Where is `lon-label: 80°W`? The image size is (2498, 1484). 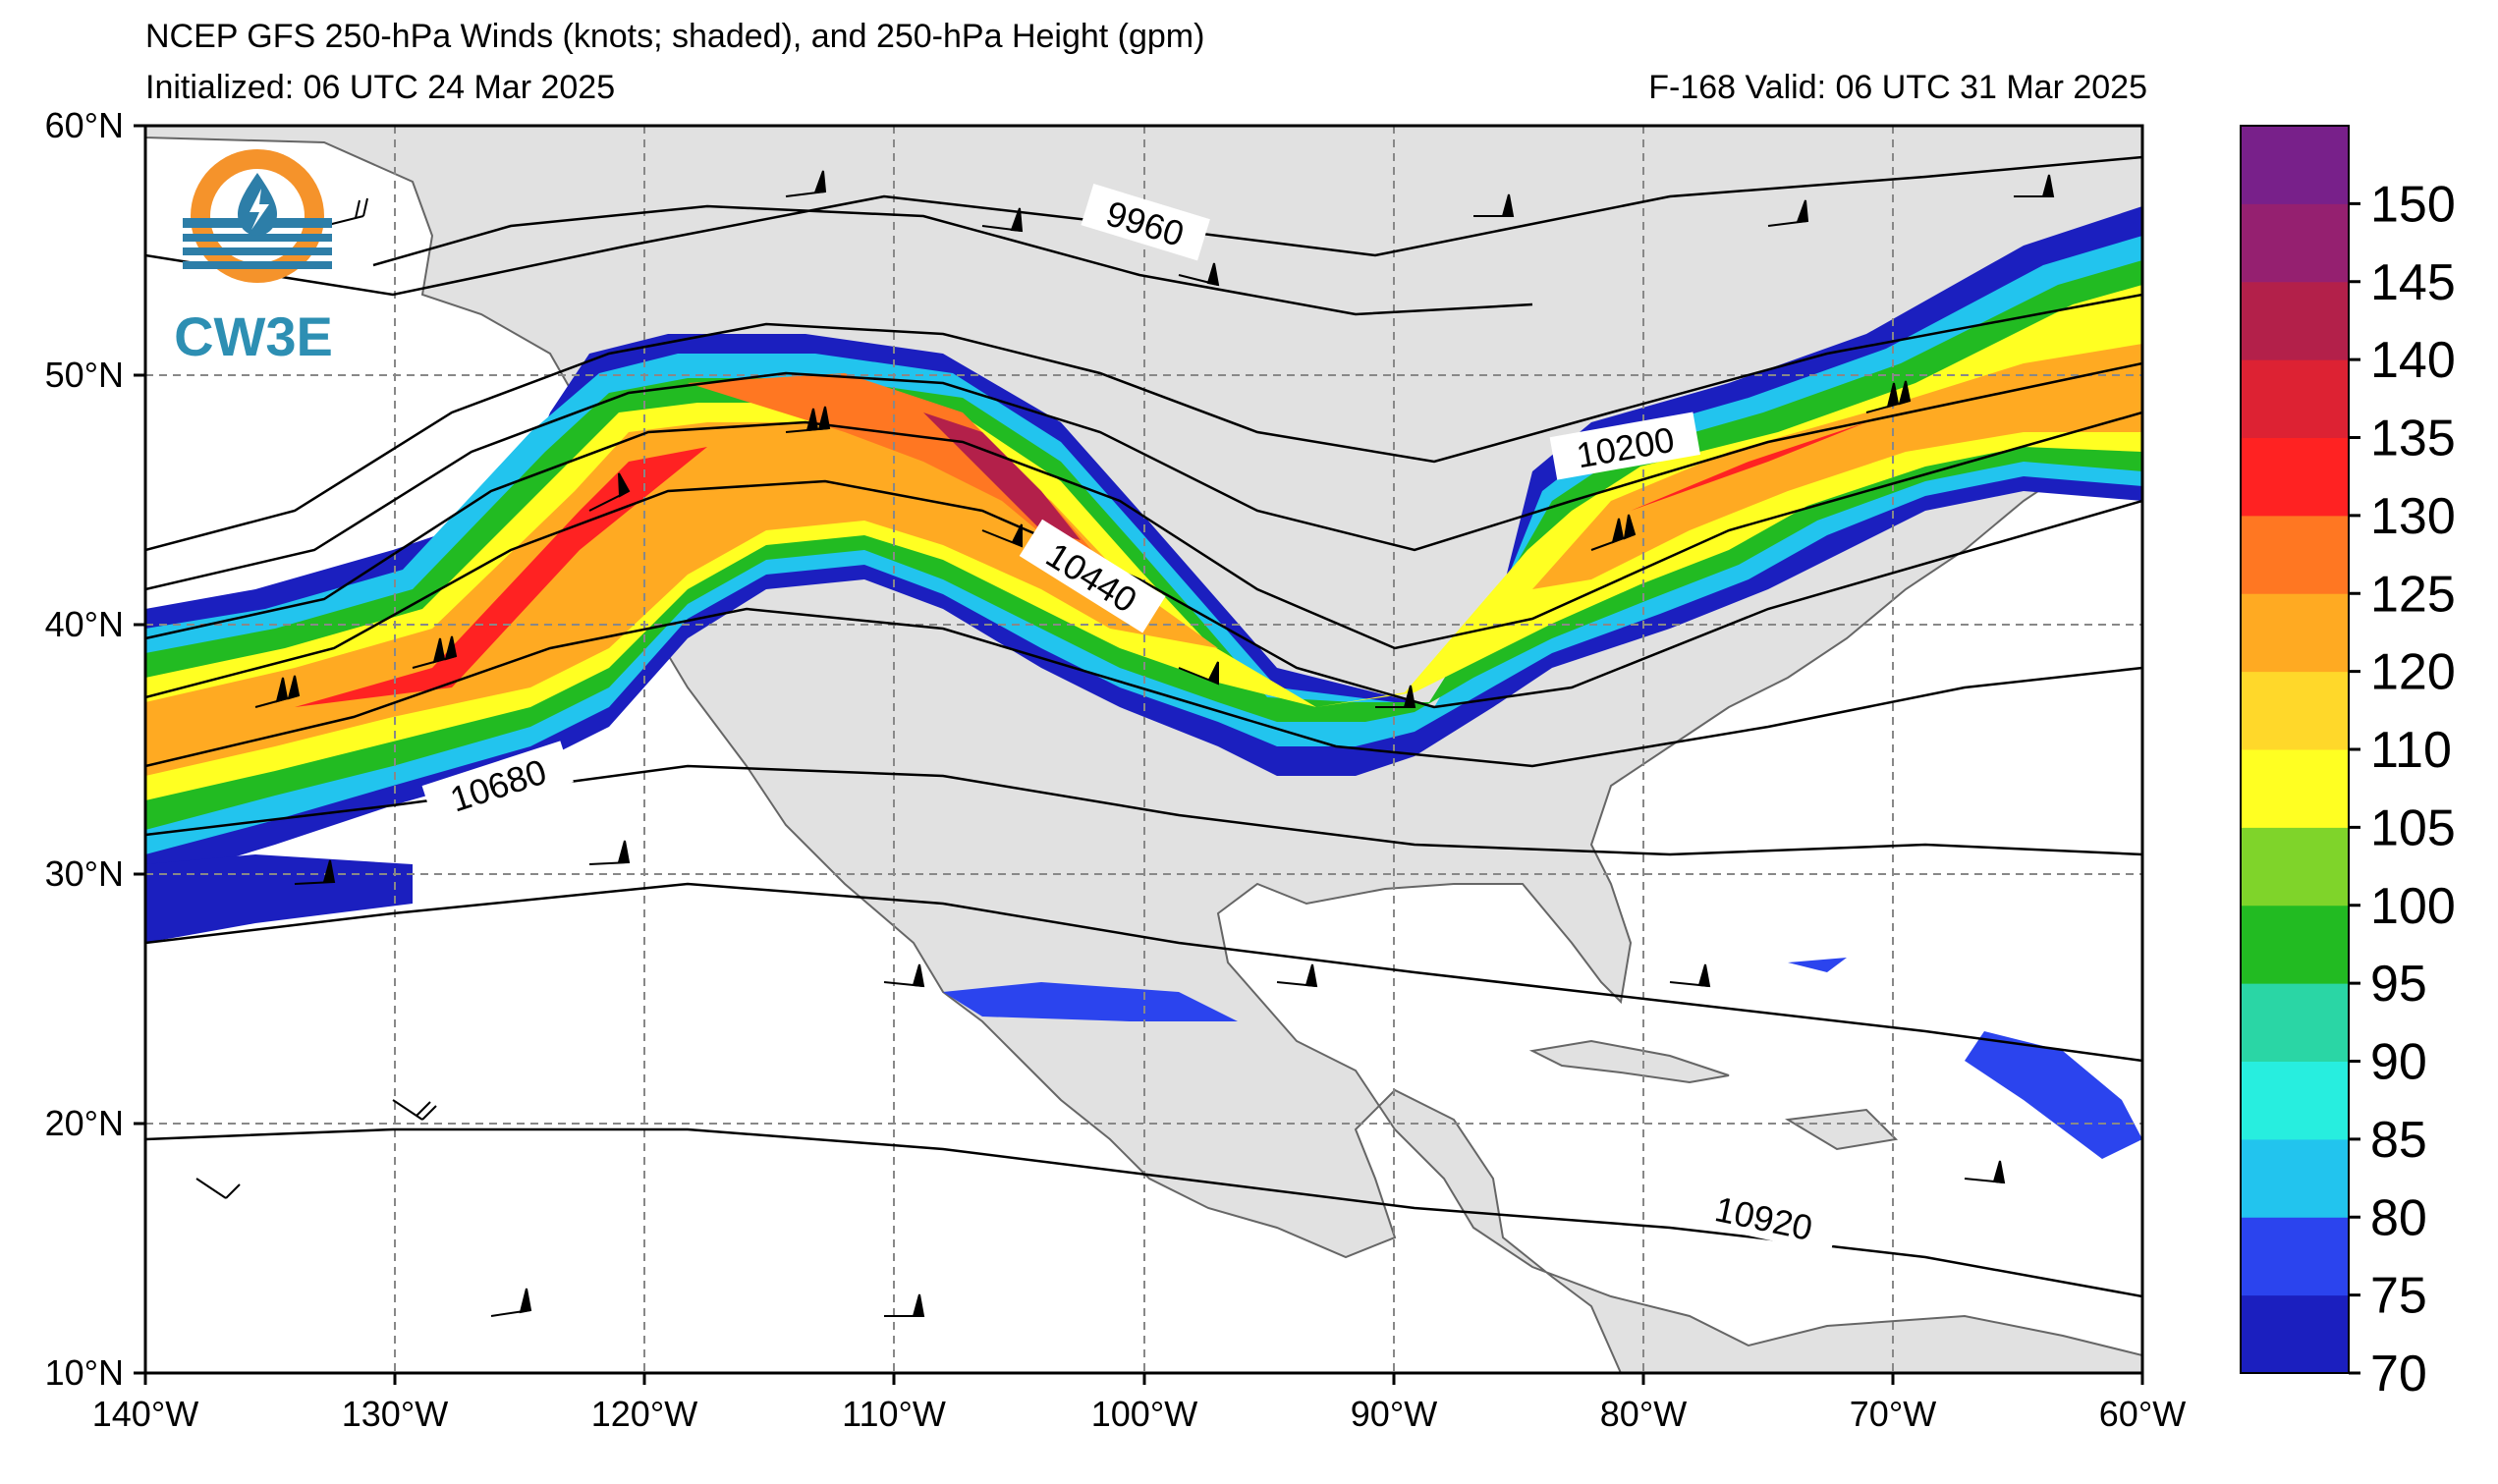 lon-label: 80°W is located at coordinates (1643, 1414).